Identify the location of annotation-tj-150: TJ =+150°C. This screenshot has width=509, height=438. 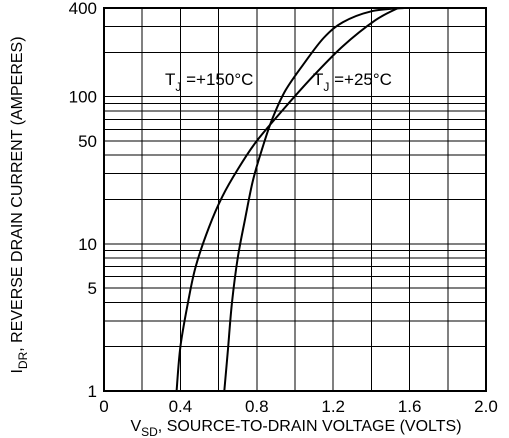
(209, 82).